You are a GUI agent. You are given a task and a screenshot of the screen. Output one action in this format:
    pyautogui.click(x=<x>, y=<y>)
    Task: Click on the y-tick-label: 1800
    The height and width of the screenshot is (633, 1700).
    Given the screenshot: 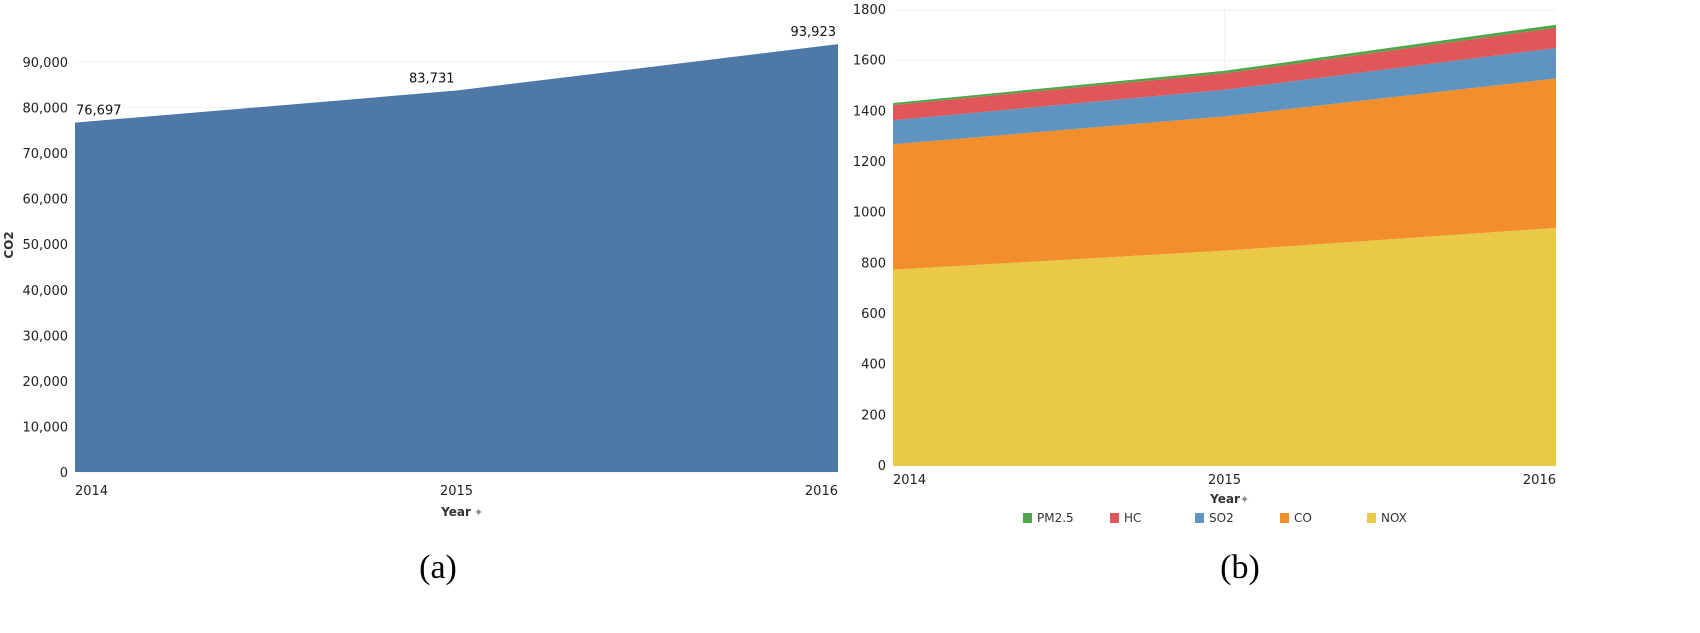 What is the action you would take?
    pyautogui.click(x=869, y=10)
    